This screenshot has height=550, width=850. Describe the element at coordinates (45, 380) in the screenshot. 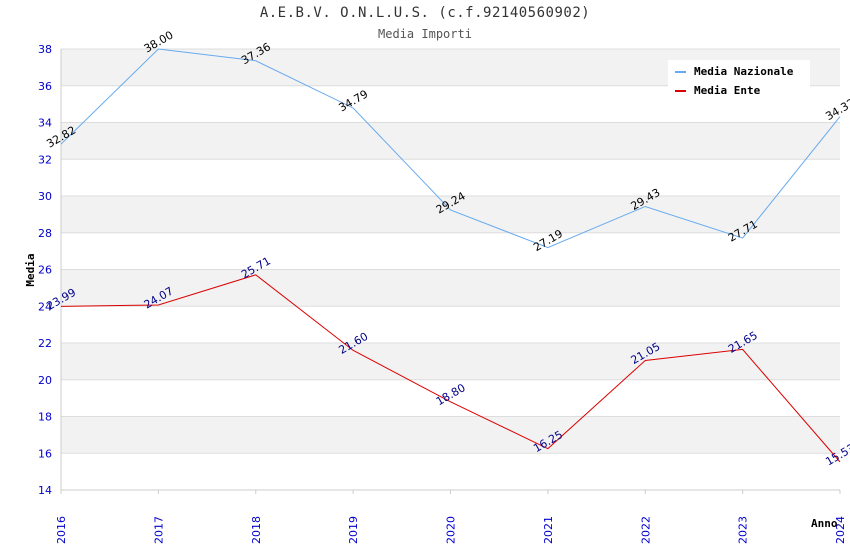

I see `y-tick-label: 20` at that location.